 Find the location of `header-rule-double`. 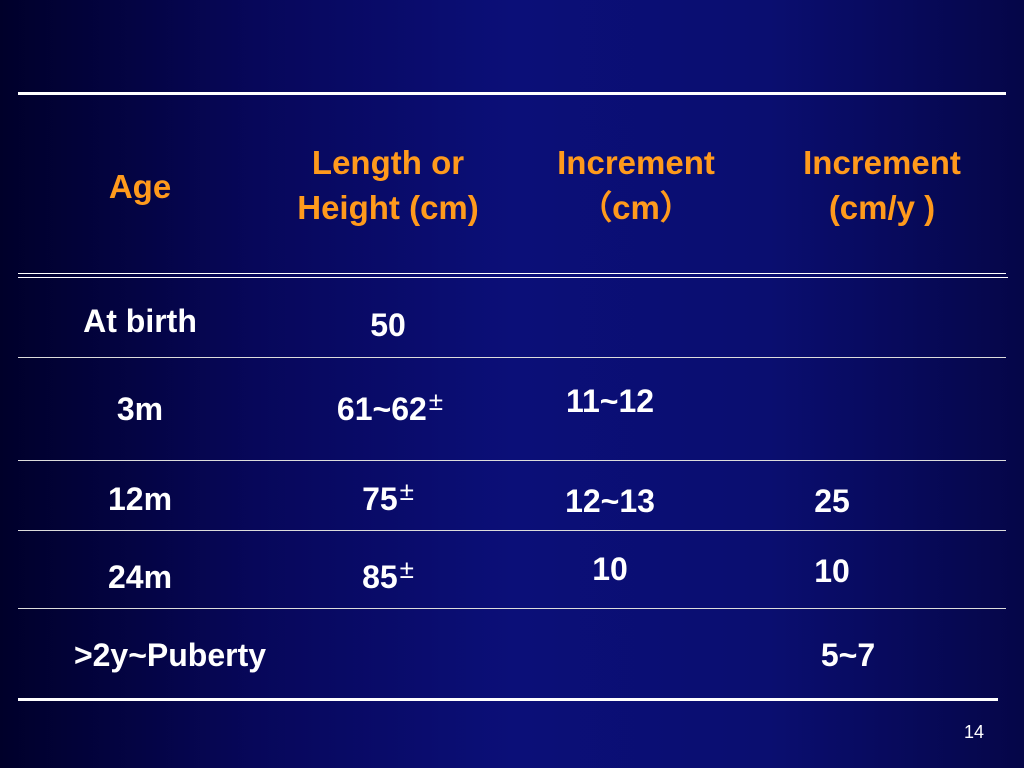

header-rule-double is located at coordinates (513, 277).